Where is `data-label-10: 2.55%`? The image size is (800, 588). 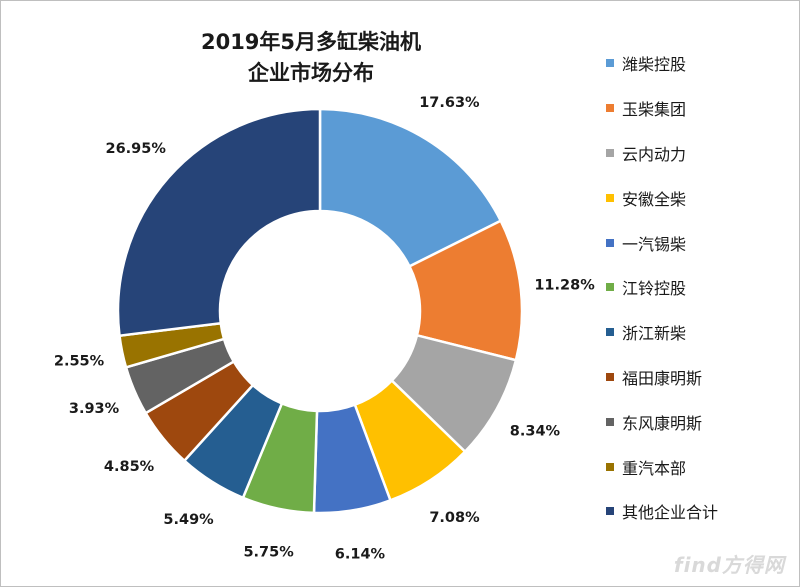
data-label-10: 2.55% is located at coordinates (79, 362).